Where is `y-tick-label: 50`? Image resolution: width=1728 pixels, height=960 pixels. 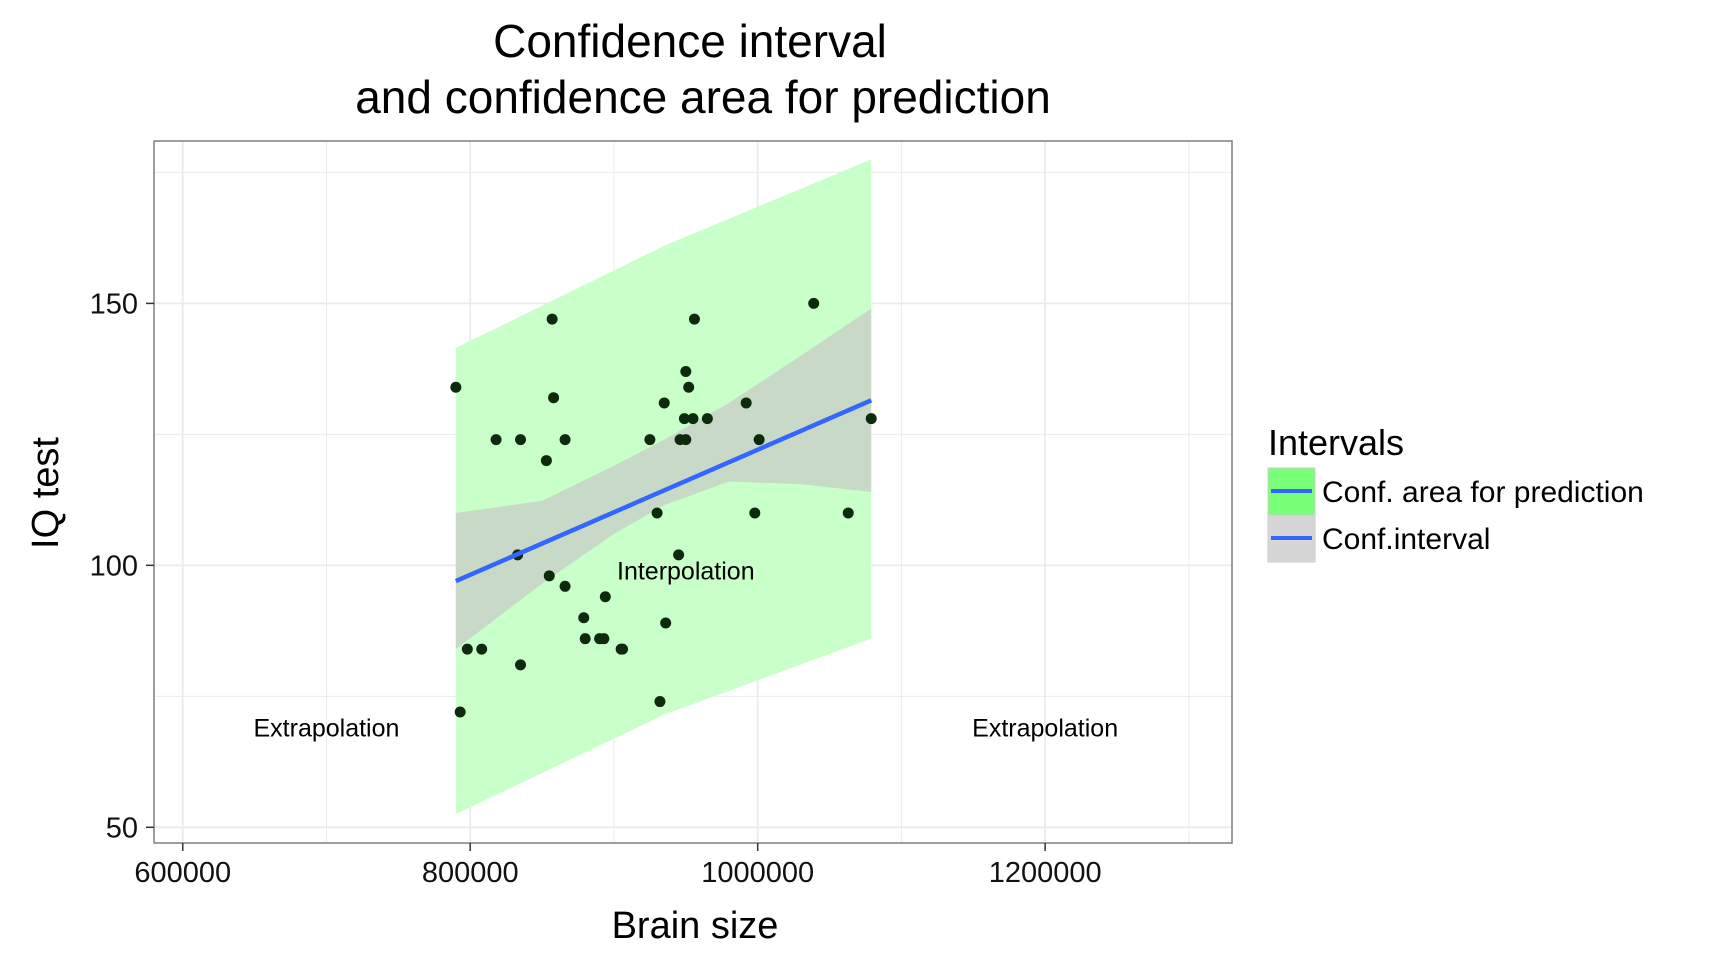 y-tick-label: 50 is located at coordinates (122, 828).